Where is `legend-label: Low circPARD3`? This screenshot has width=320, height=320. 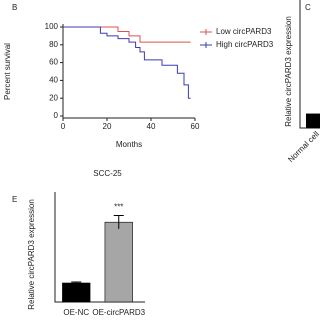 legend-label: Low circPARD3 is located at coordinates (244, 31).